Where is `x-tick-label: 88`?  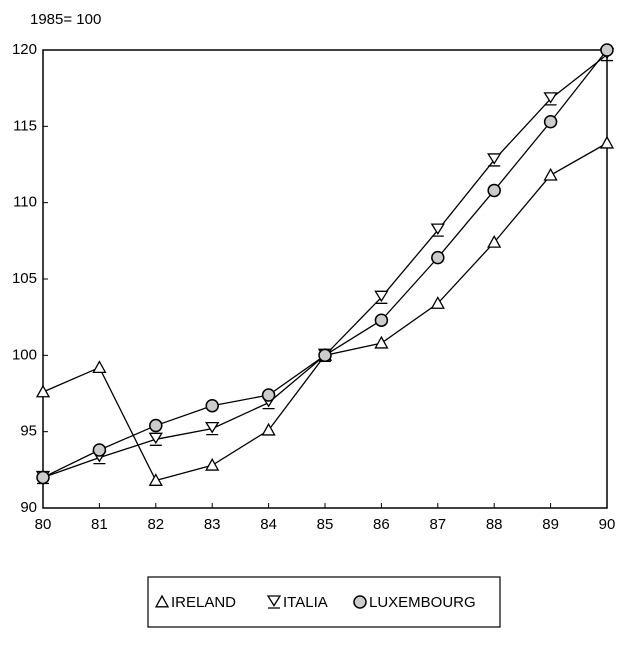 x-tick-label: 88 is located at coordinates (494, 524).